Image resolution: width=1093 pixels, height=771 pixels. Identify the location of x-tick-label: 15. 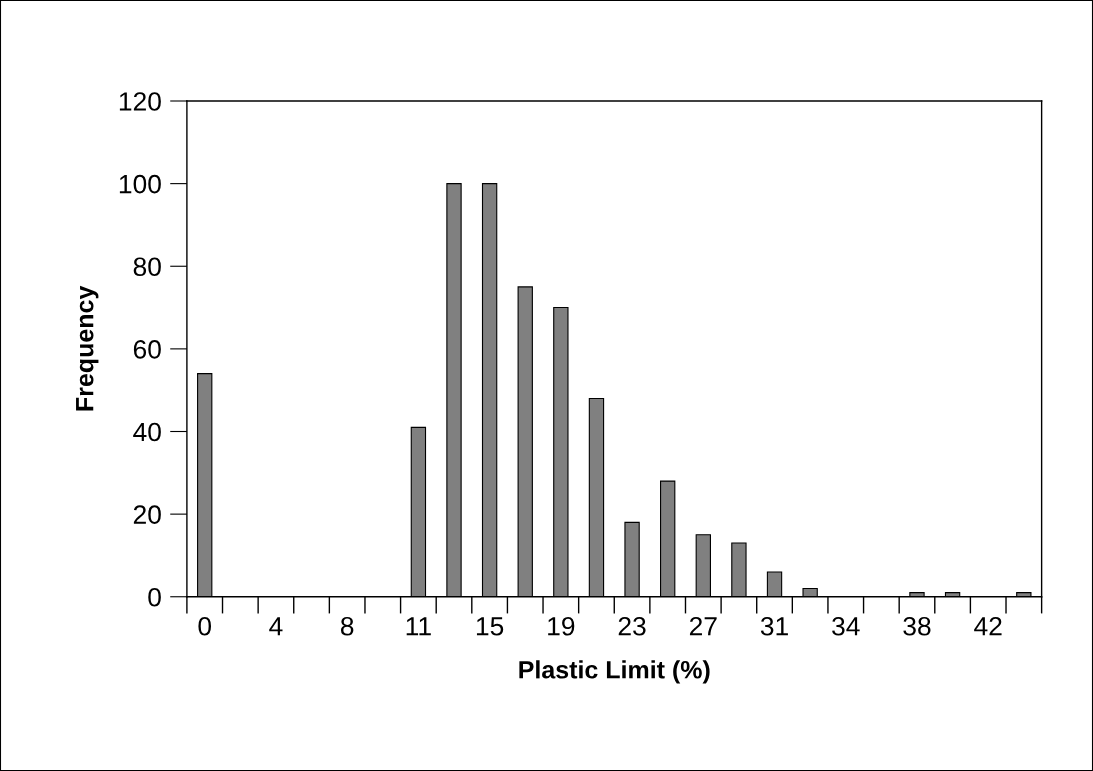
(490, 626).